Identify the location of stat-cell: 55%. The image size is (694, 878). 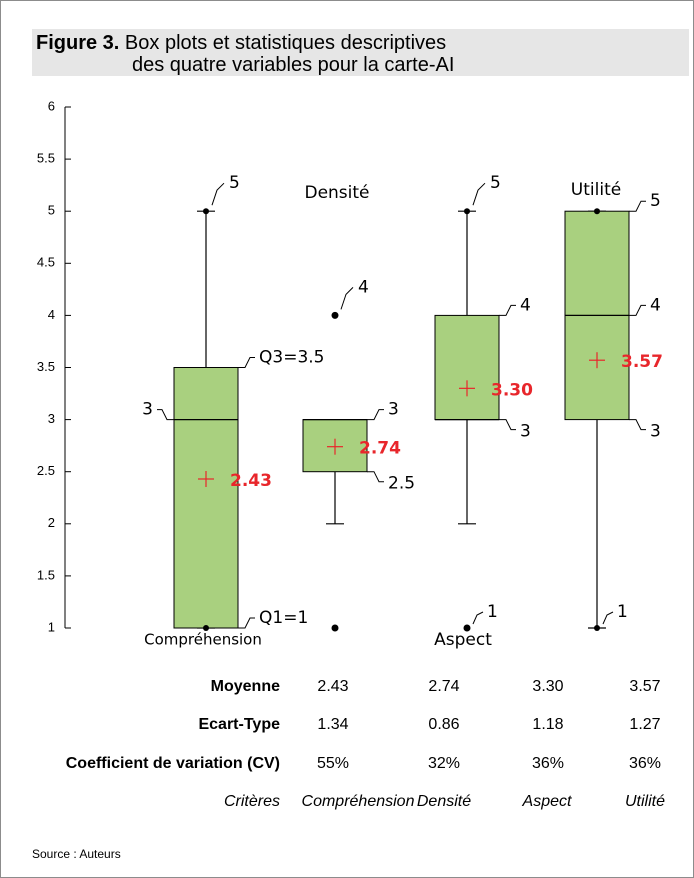
(333, 763).